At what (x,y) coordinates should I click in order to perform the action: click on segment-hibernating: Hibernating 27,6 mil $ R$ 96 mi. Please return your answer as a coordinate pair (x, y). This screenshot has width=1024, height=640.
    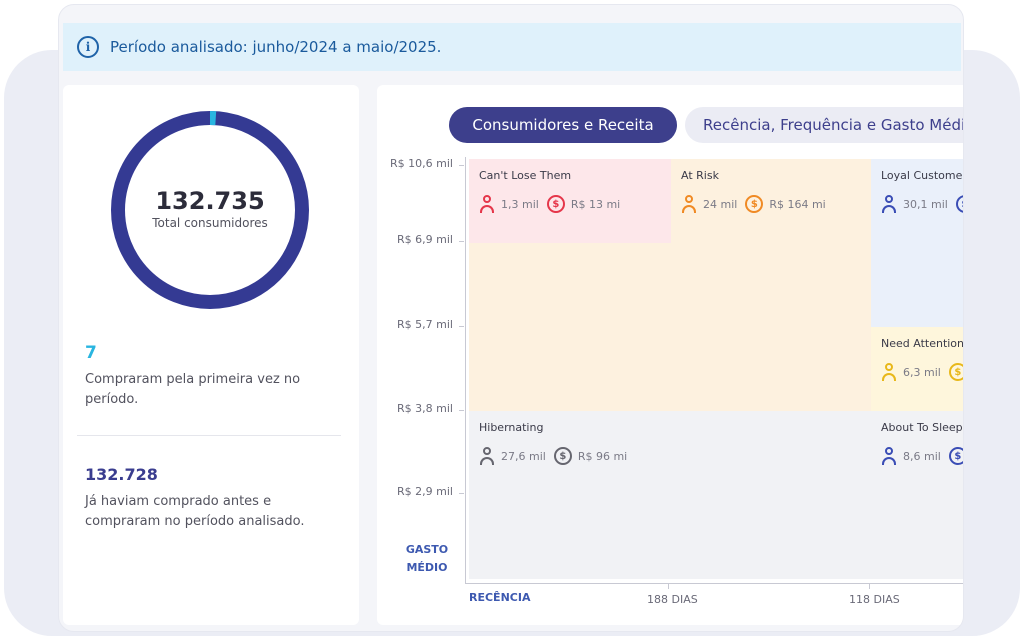
    Looking at the image, I should click on (670, 495).